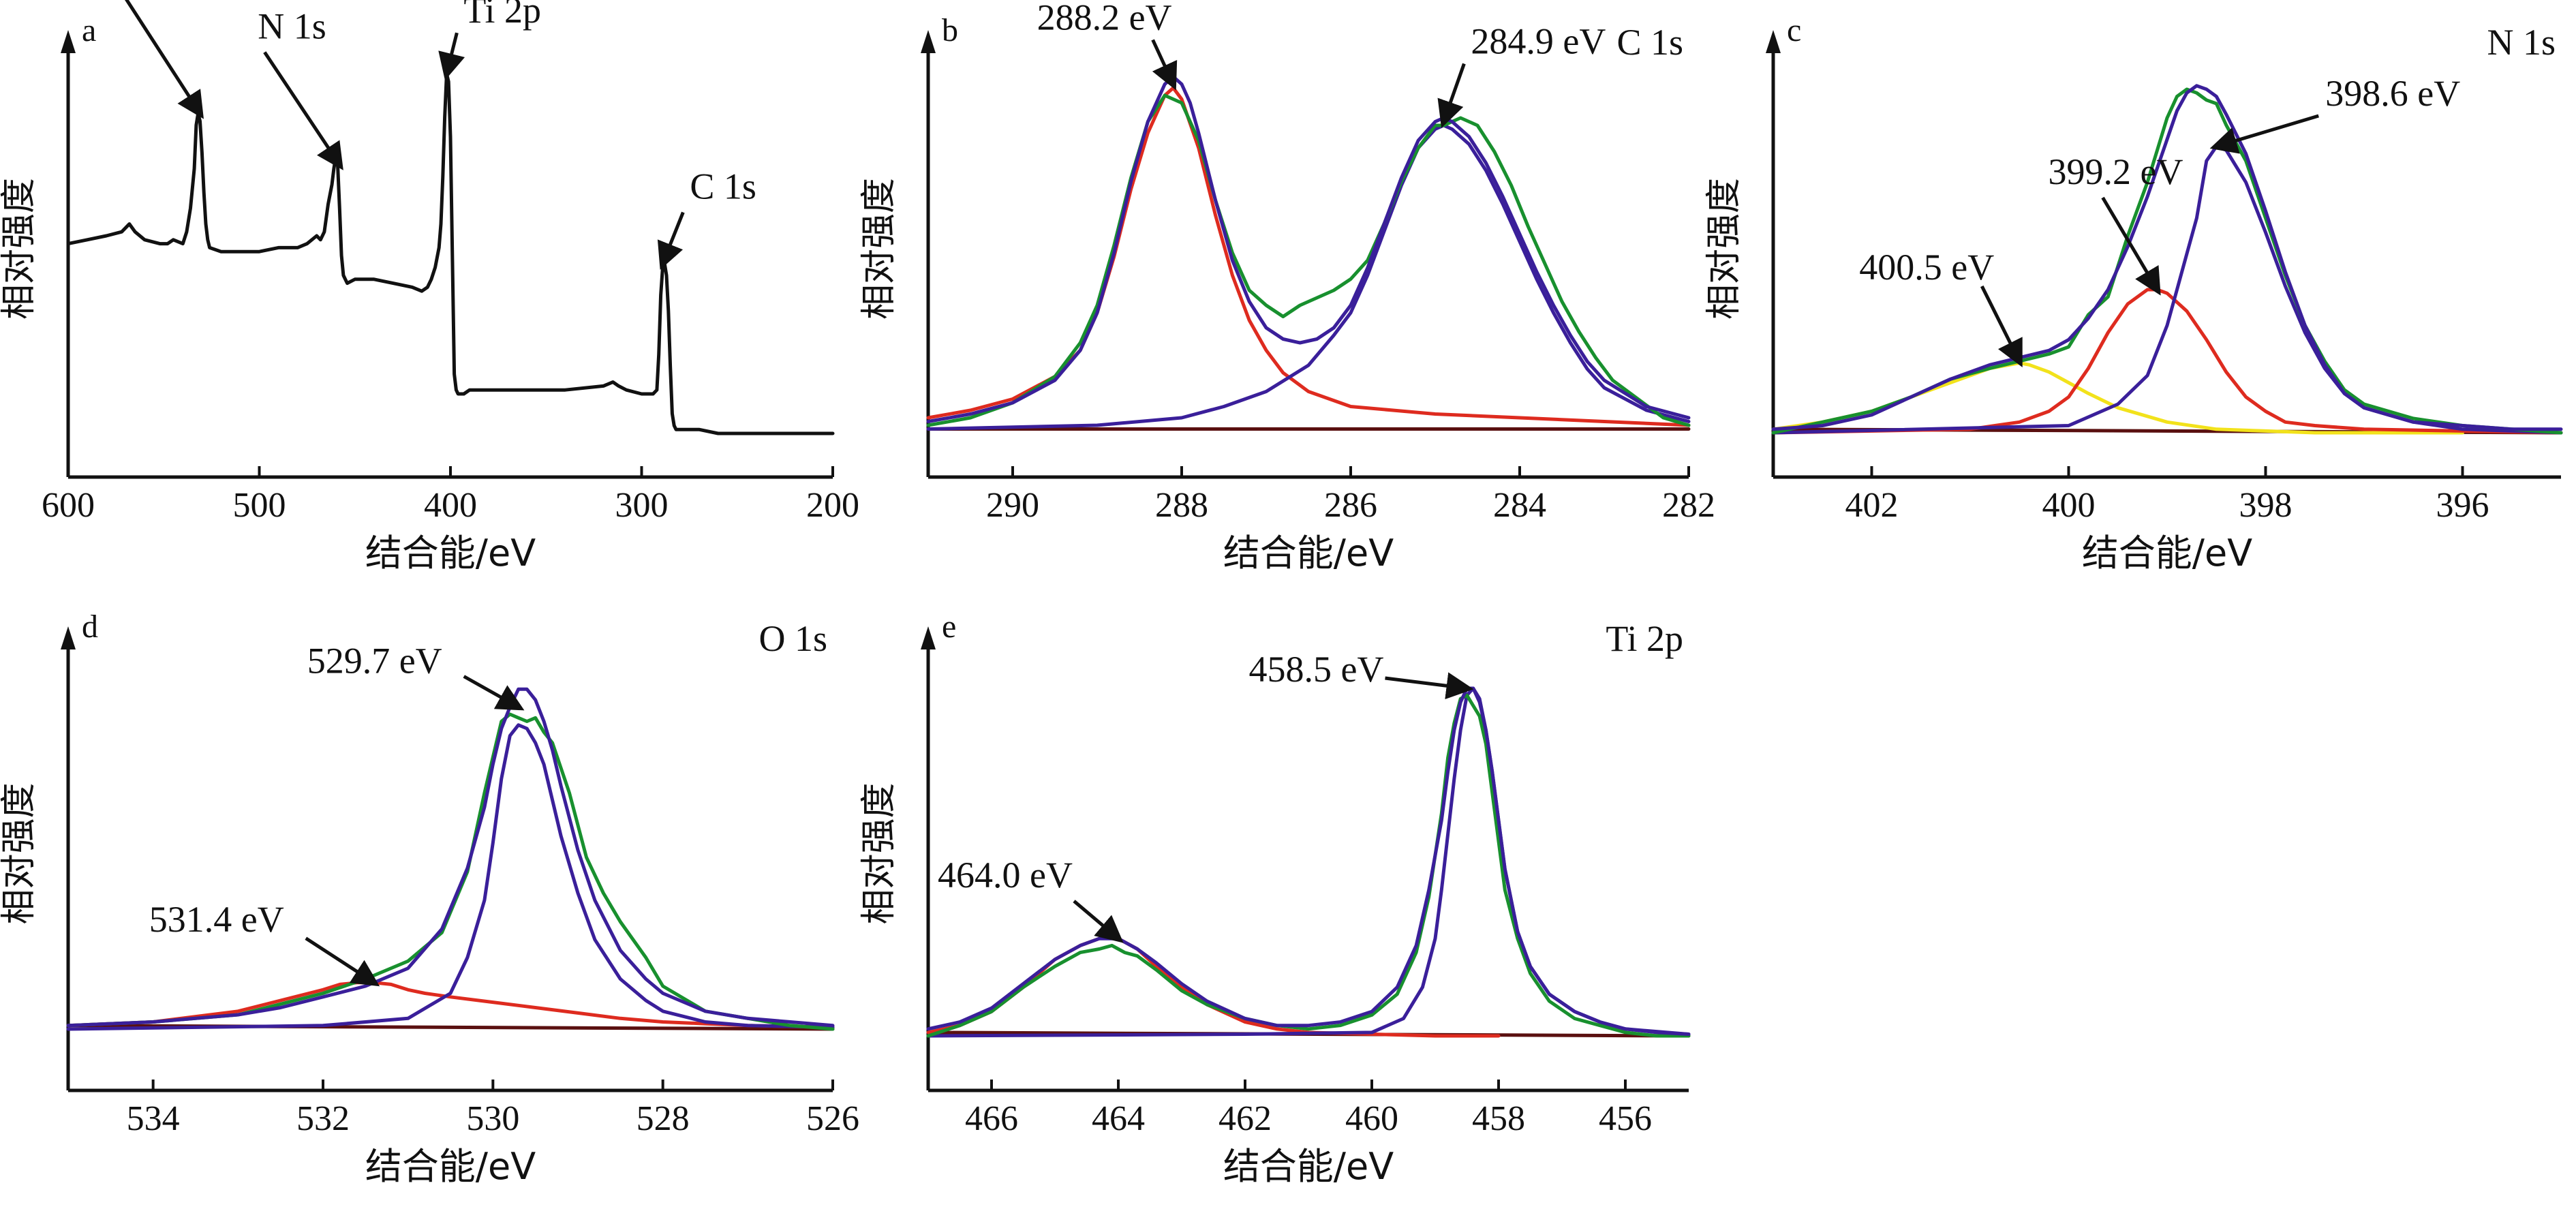 The height and width of the screenshot is (1209, 2576). I want to click on x-tick-label: 528, so click(663, 1118).